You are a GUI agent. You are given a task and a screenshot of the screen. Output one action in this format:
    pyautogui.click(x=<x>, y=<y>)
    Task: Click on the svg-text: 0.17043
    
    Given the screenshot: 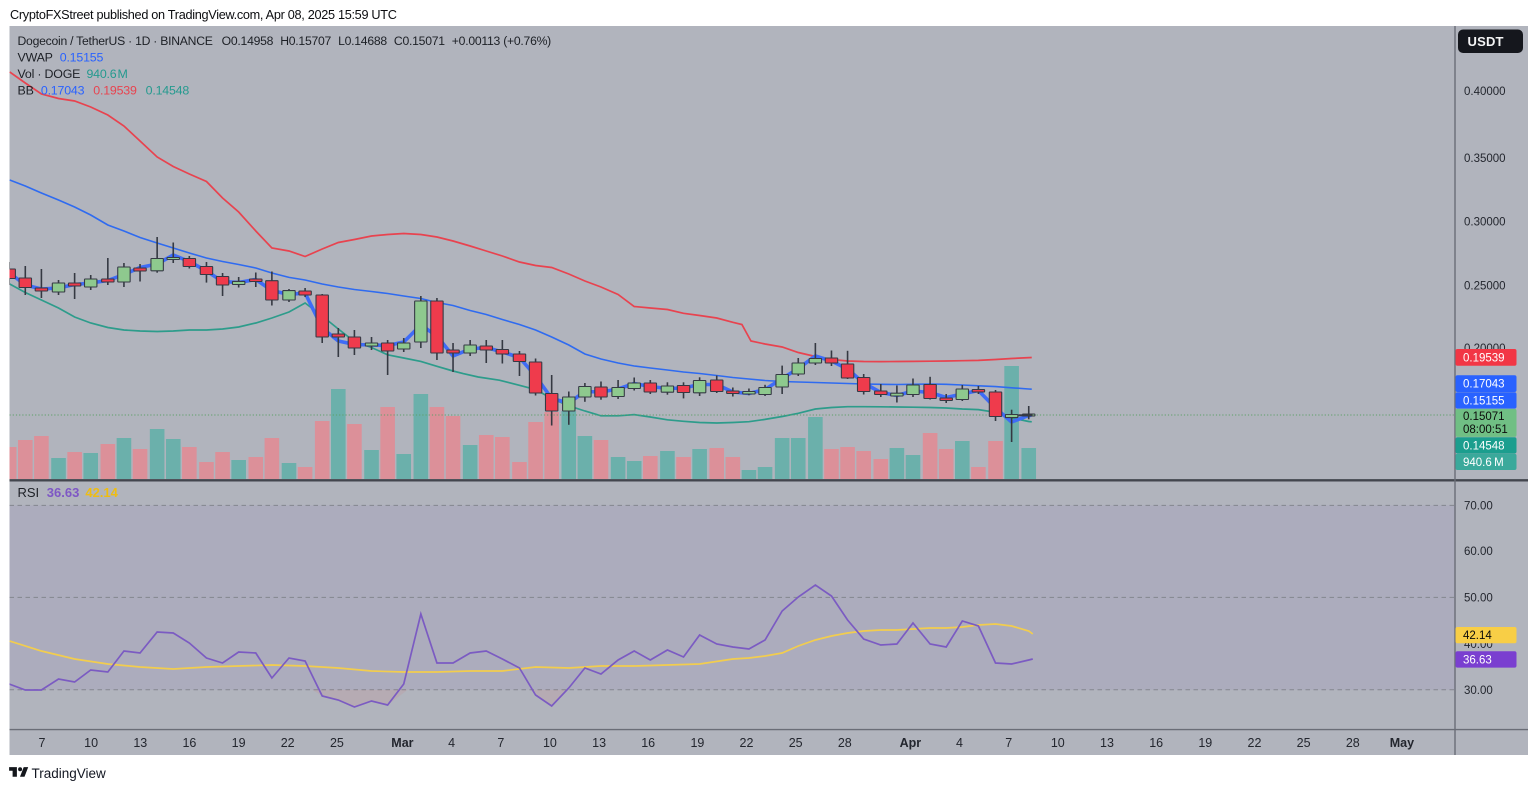 What is the action you would take?
    pyautogui.click(x=1484, y=385)
    